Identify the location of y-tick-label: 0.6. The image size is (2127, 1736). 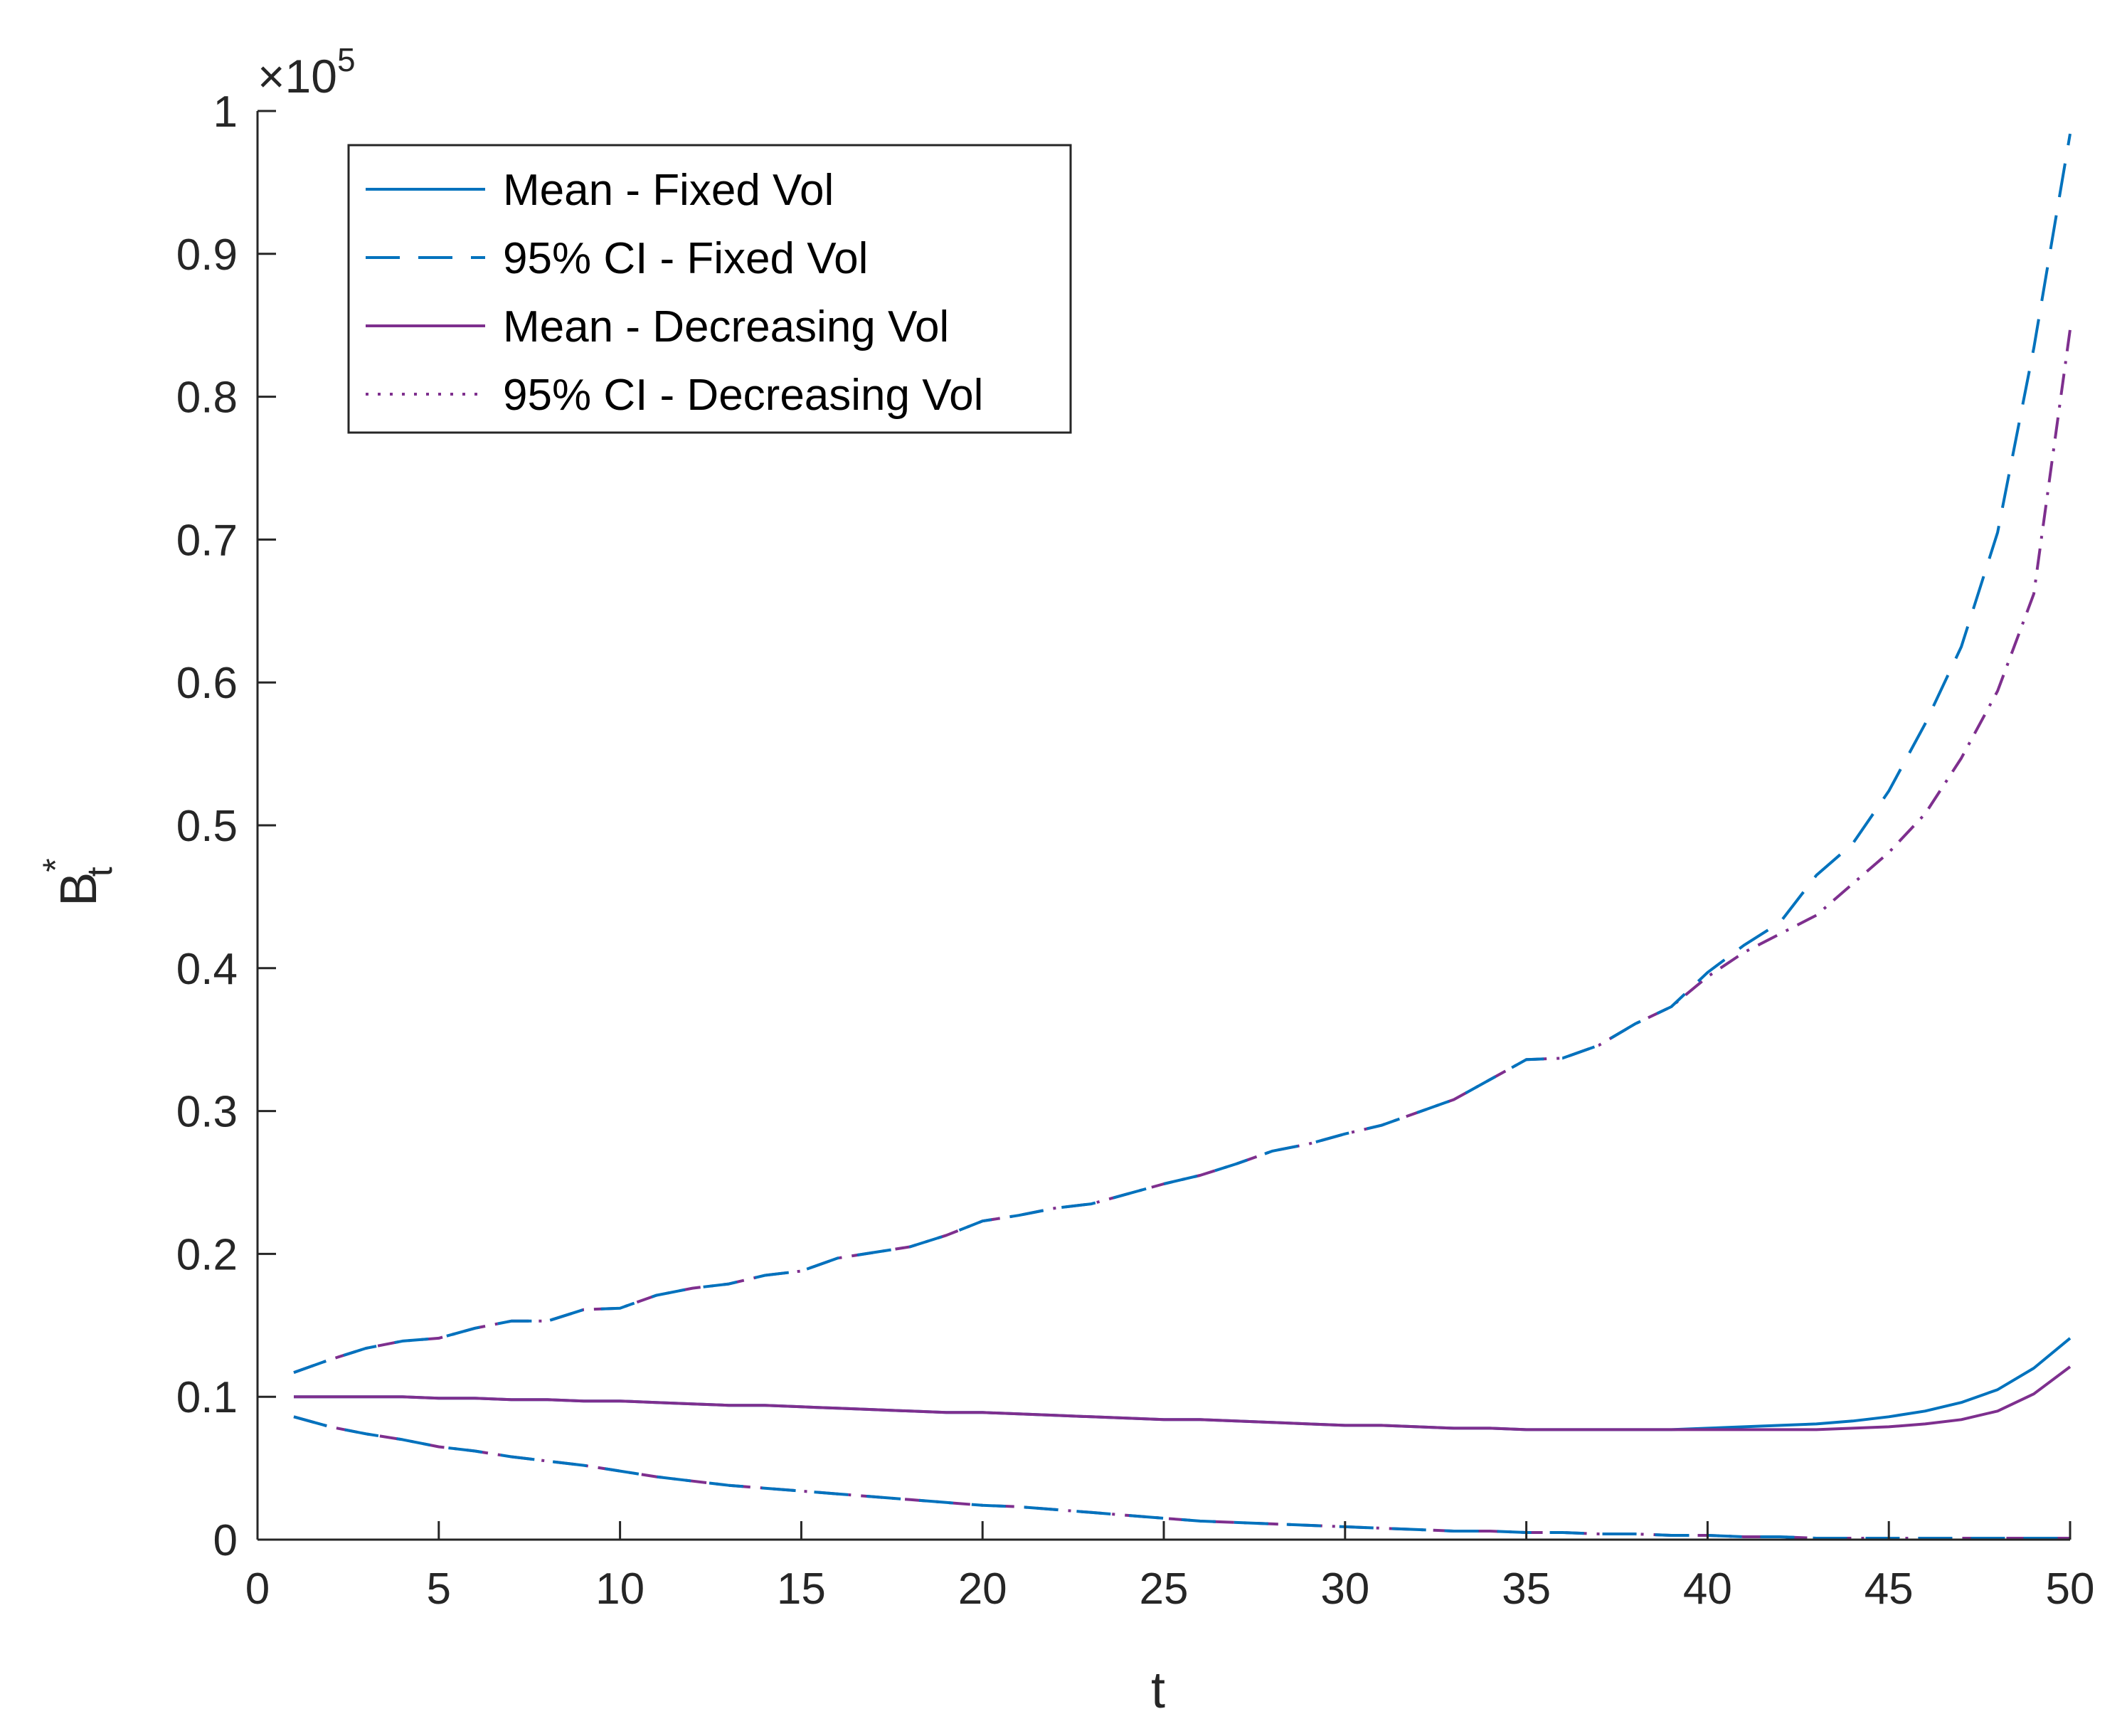
(207, 683).